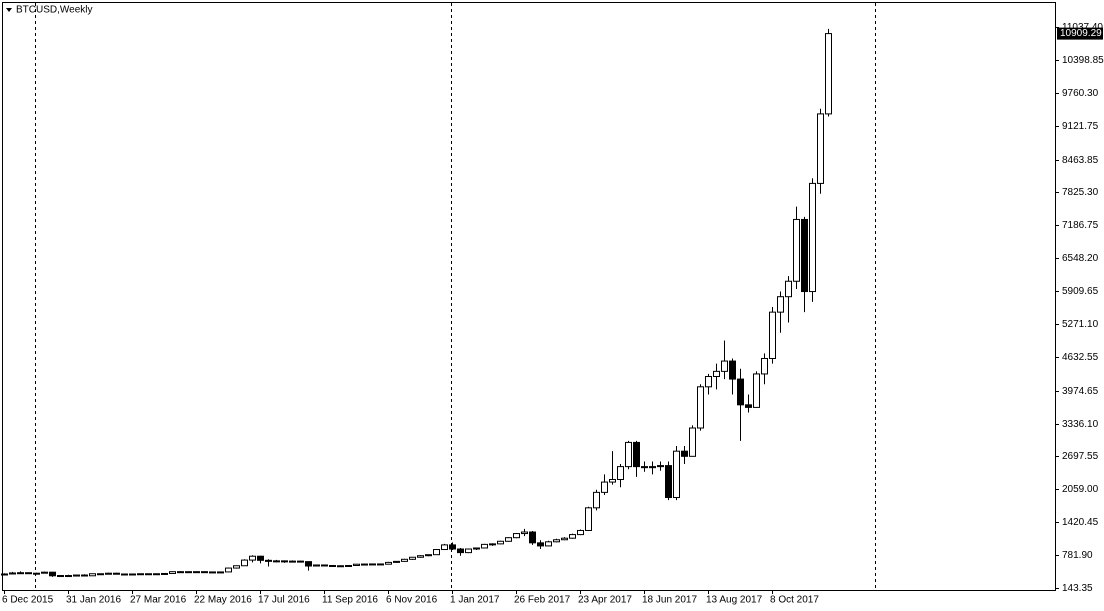 The image size is (1104, 611). I want to click on y-tick-label: 6548.20, so click(1080, 258).